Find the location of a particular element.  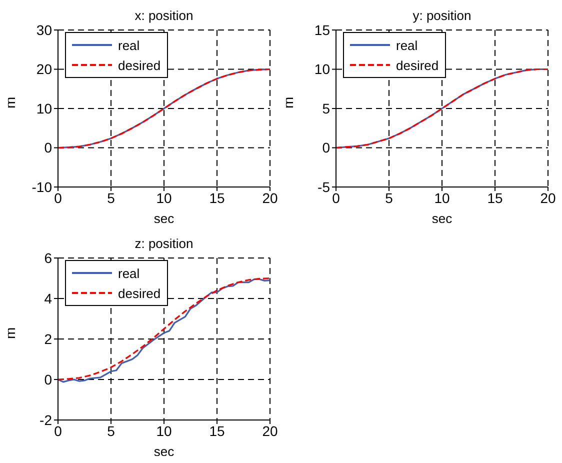

y-tick-label: 4 is located at coordinates (48, 298).